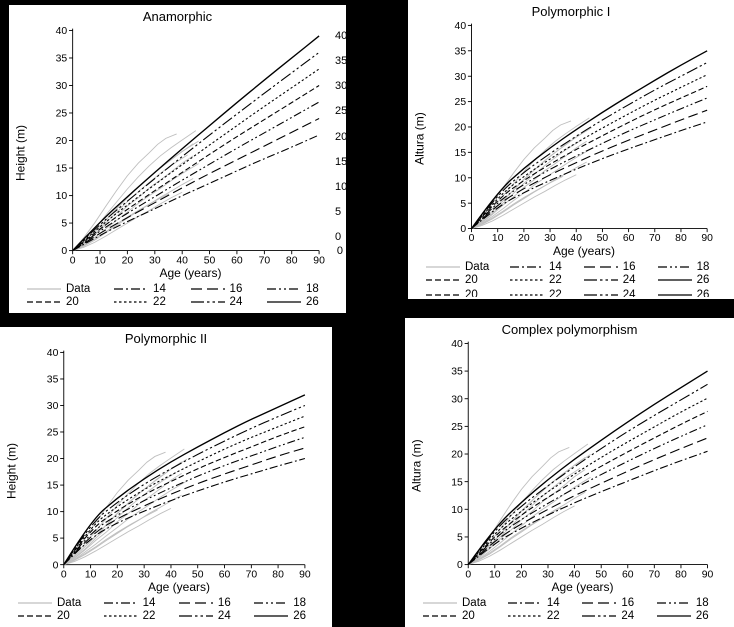 The width and height of the screenshot is (734, 627). What do you see at coordinates (542, 603) in the screenshot?
I see `legend-entry-14: 14` at bounding box center [542, 603].